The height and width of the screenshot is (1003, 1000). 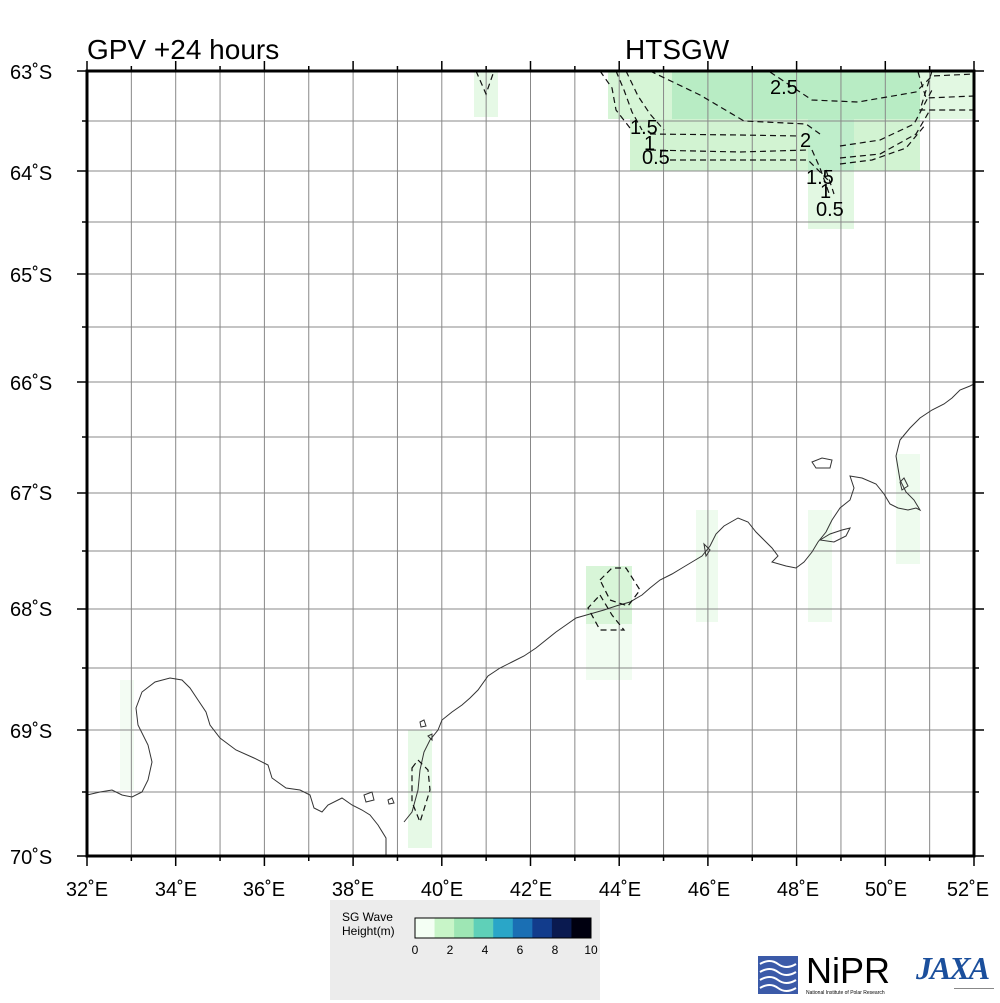 What do you see at coordinates (415, 950) in the screenshot?
I see `colorbar-tick: 0` at bounding box center [415, 950].